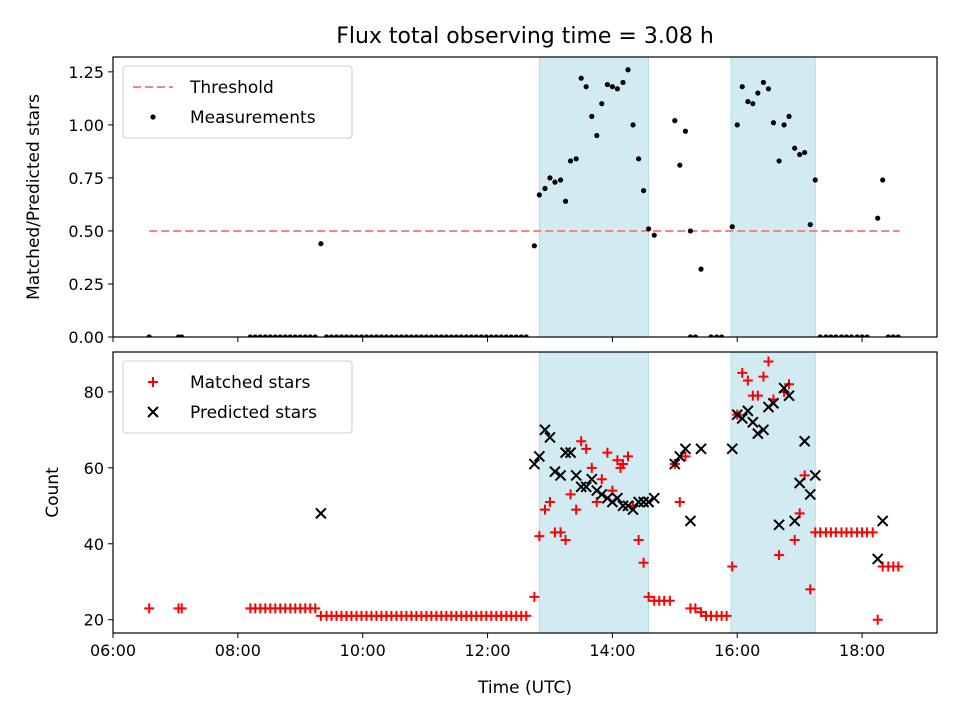 This screenshot has width=960, height=720. What do you see at coordinates (94, 392) in the screenshot?
I see `y-tick-label: 80` at bounding box center [94, 392].